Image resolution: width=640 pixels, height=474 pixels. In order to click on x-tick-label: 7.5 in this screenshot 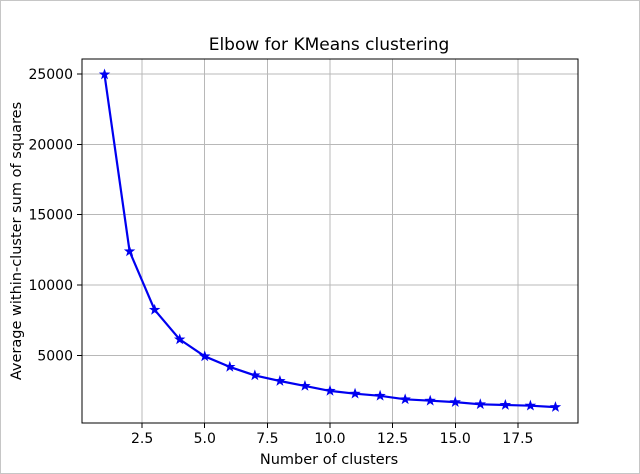, I will do `click(267, 439)`.